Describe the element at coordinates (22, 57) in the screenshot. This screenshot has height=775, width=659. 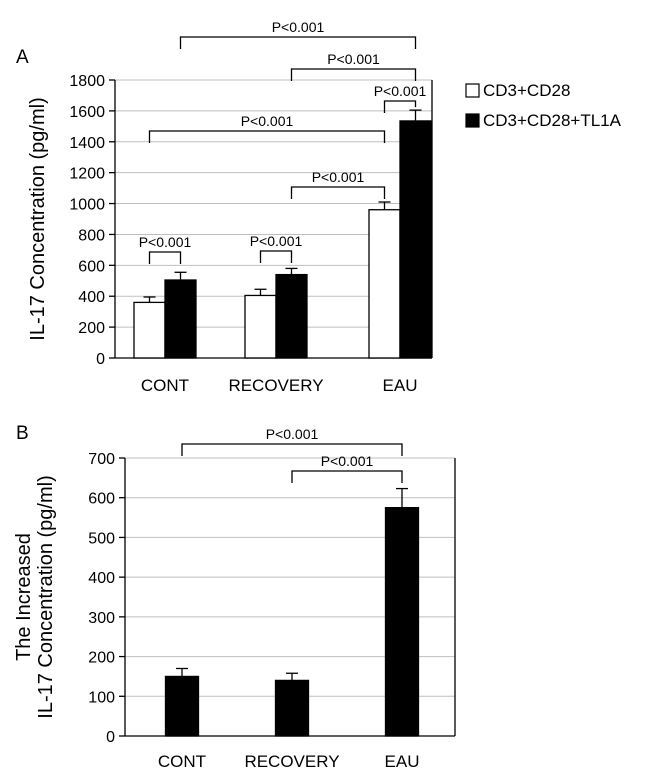
I see `panel-label-a: A` at that location.